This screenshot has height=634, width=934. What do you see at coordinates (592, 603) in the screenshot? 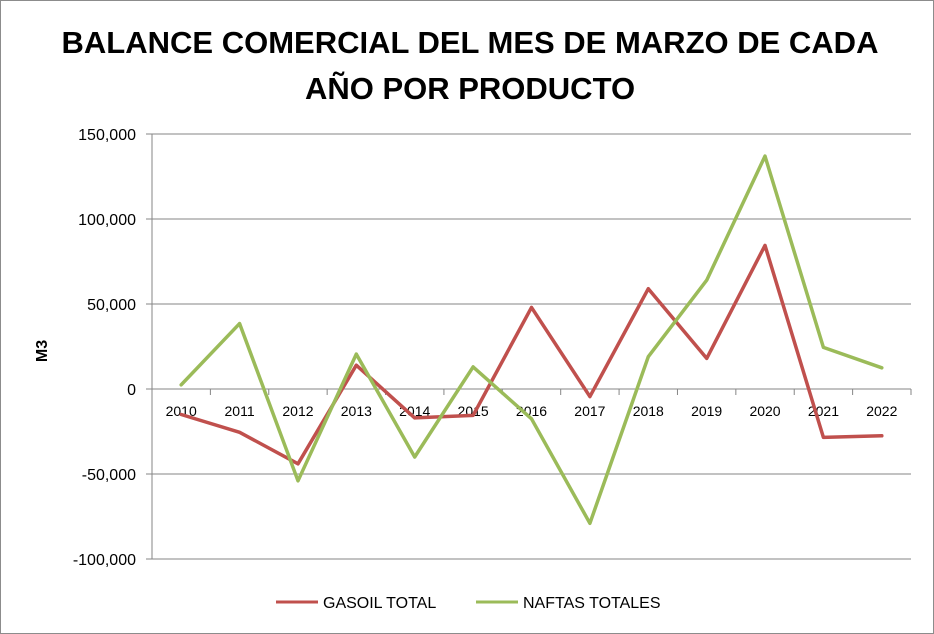
I see `legend-label-naftas: NAFTAS TOTALES` at bounding box center [592, 603].